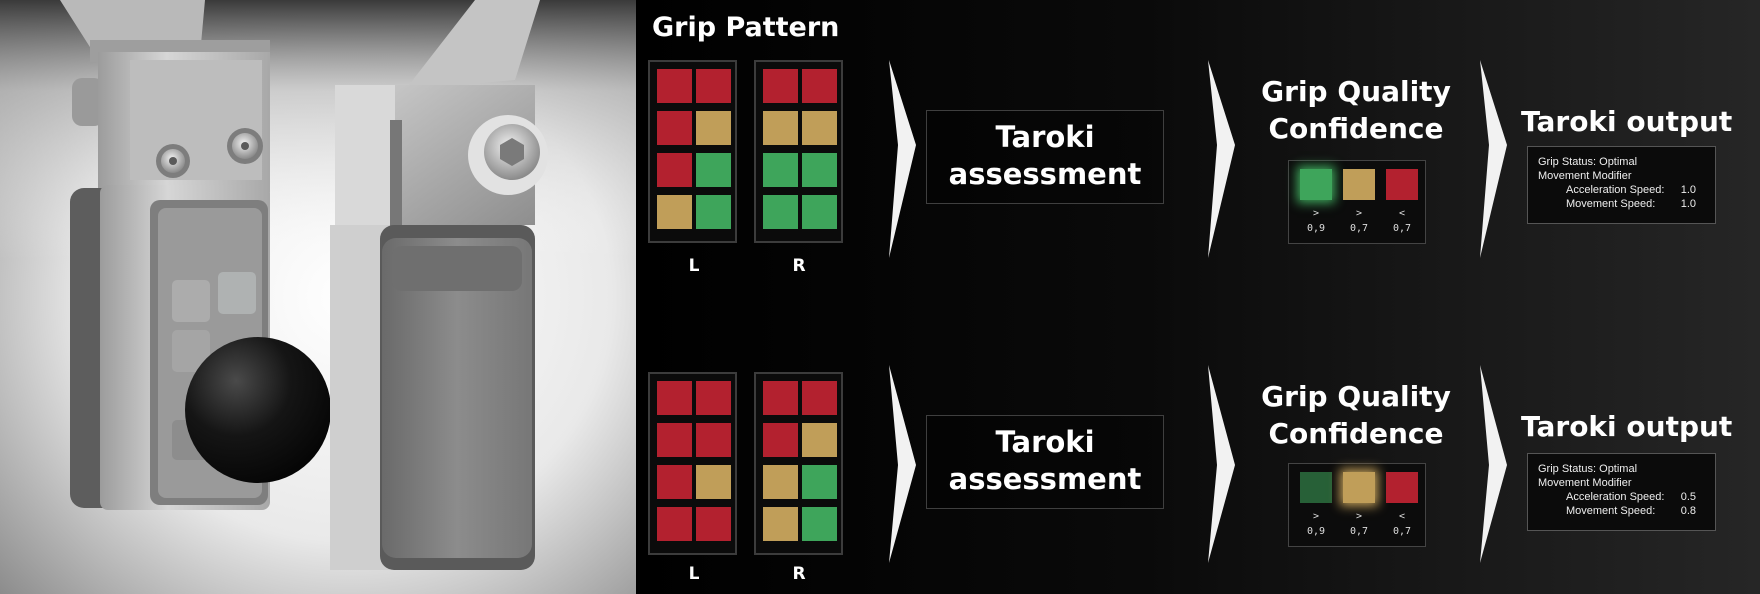  I want to click on grip-grid-right-row2, so click(798, 463).